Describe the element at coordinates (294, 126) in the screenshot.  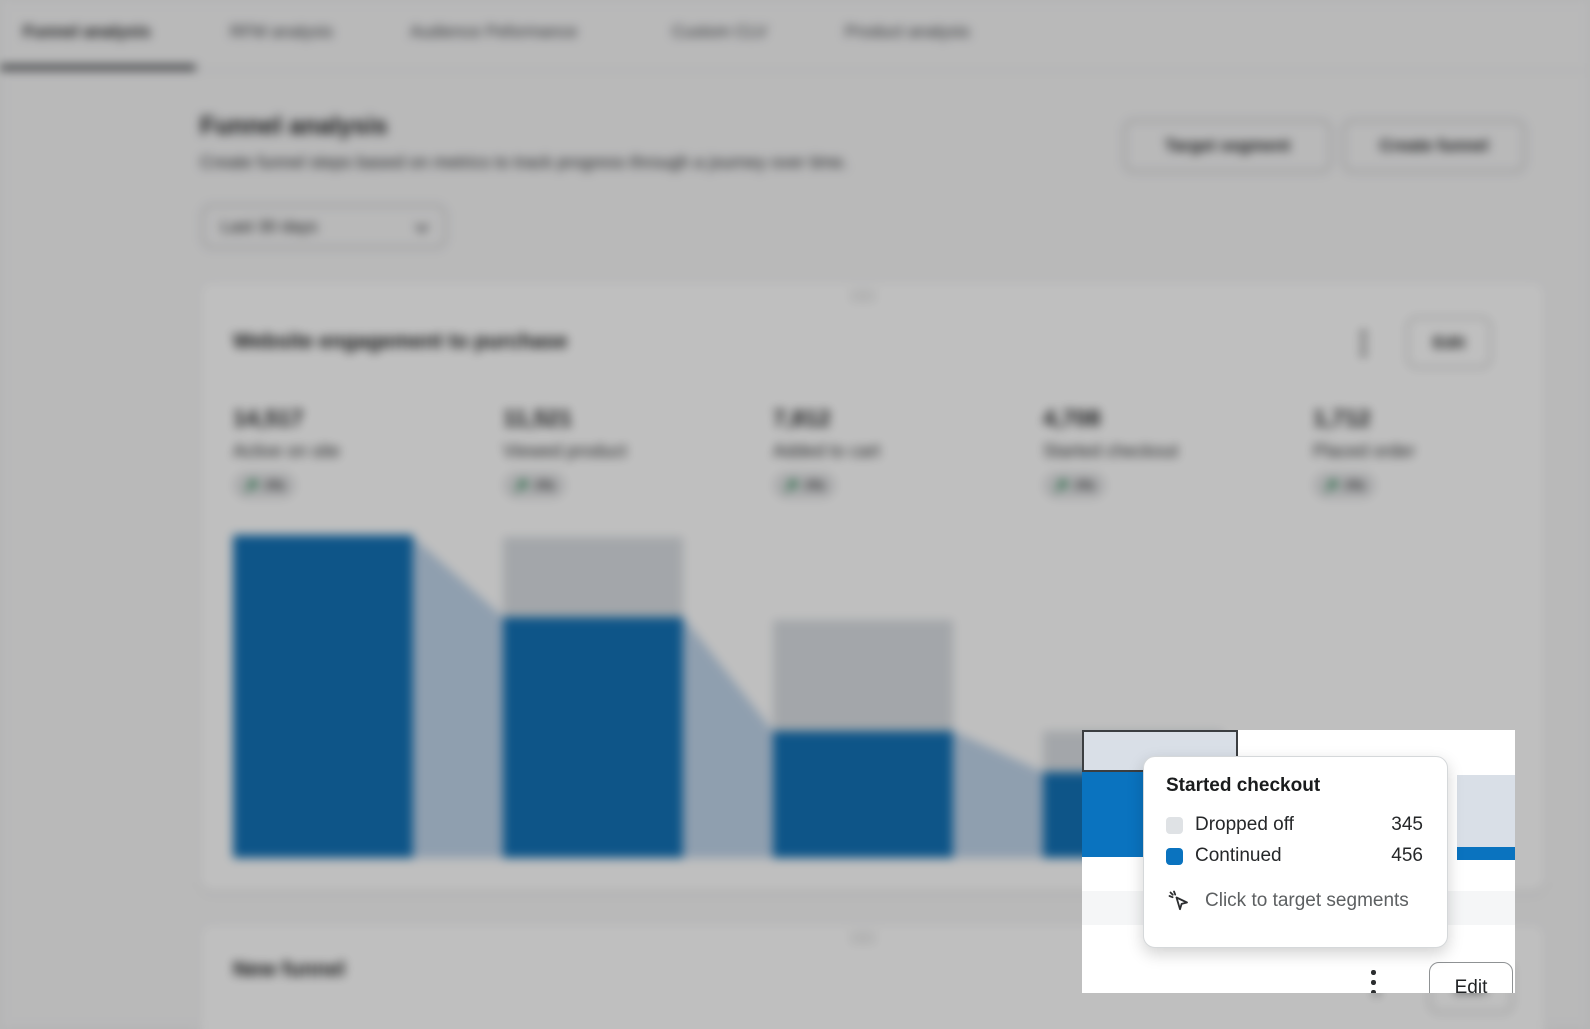
I see `page-title: Funnel analysis` at that location.